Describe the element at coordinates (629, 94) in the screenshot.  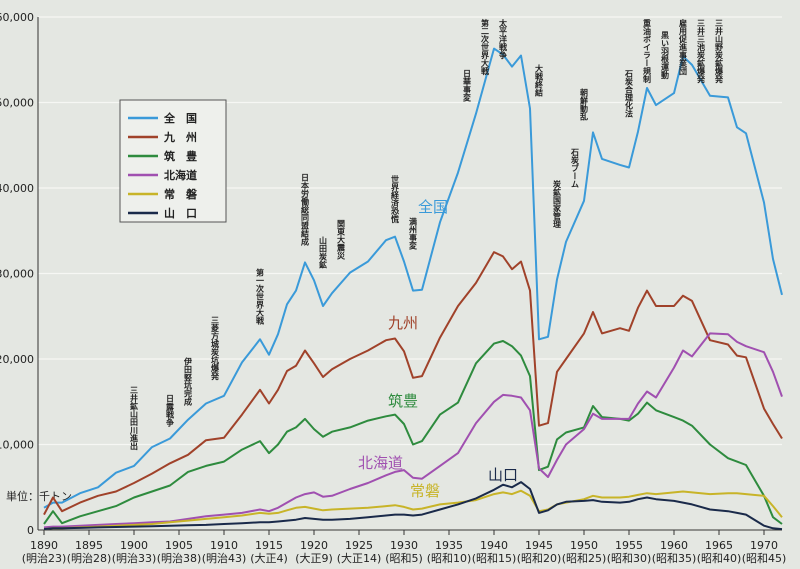
I see `annotation: 石炭合理化法` at that location.